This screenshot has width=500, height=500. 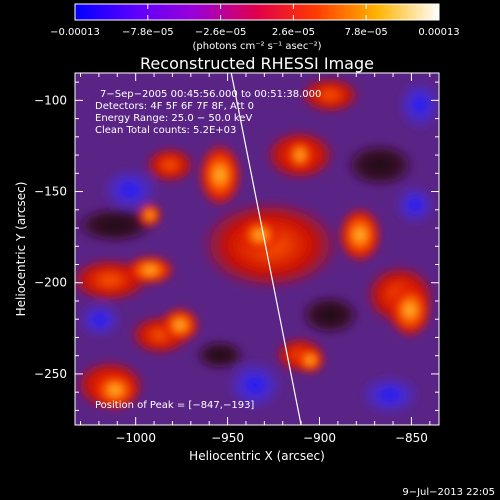 What do you see at coordinates (148, 32) in the screenshot?
I see `colorbar-tick-label: −7.8e−05` at bounding box center [148, 32].